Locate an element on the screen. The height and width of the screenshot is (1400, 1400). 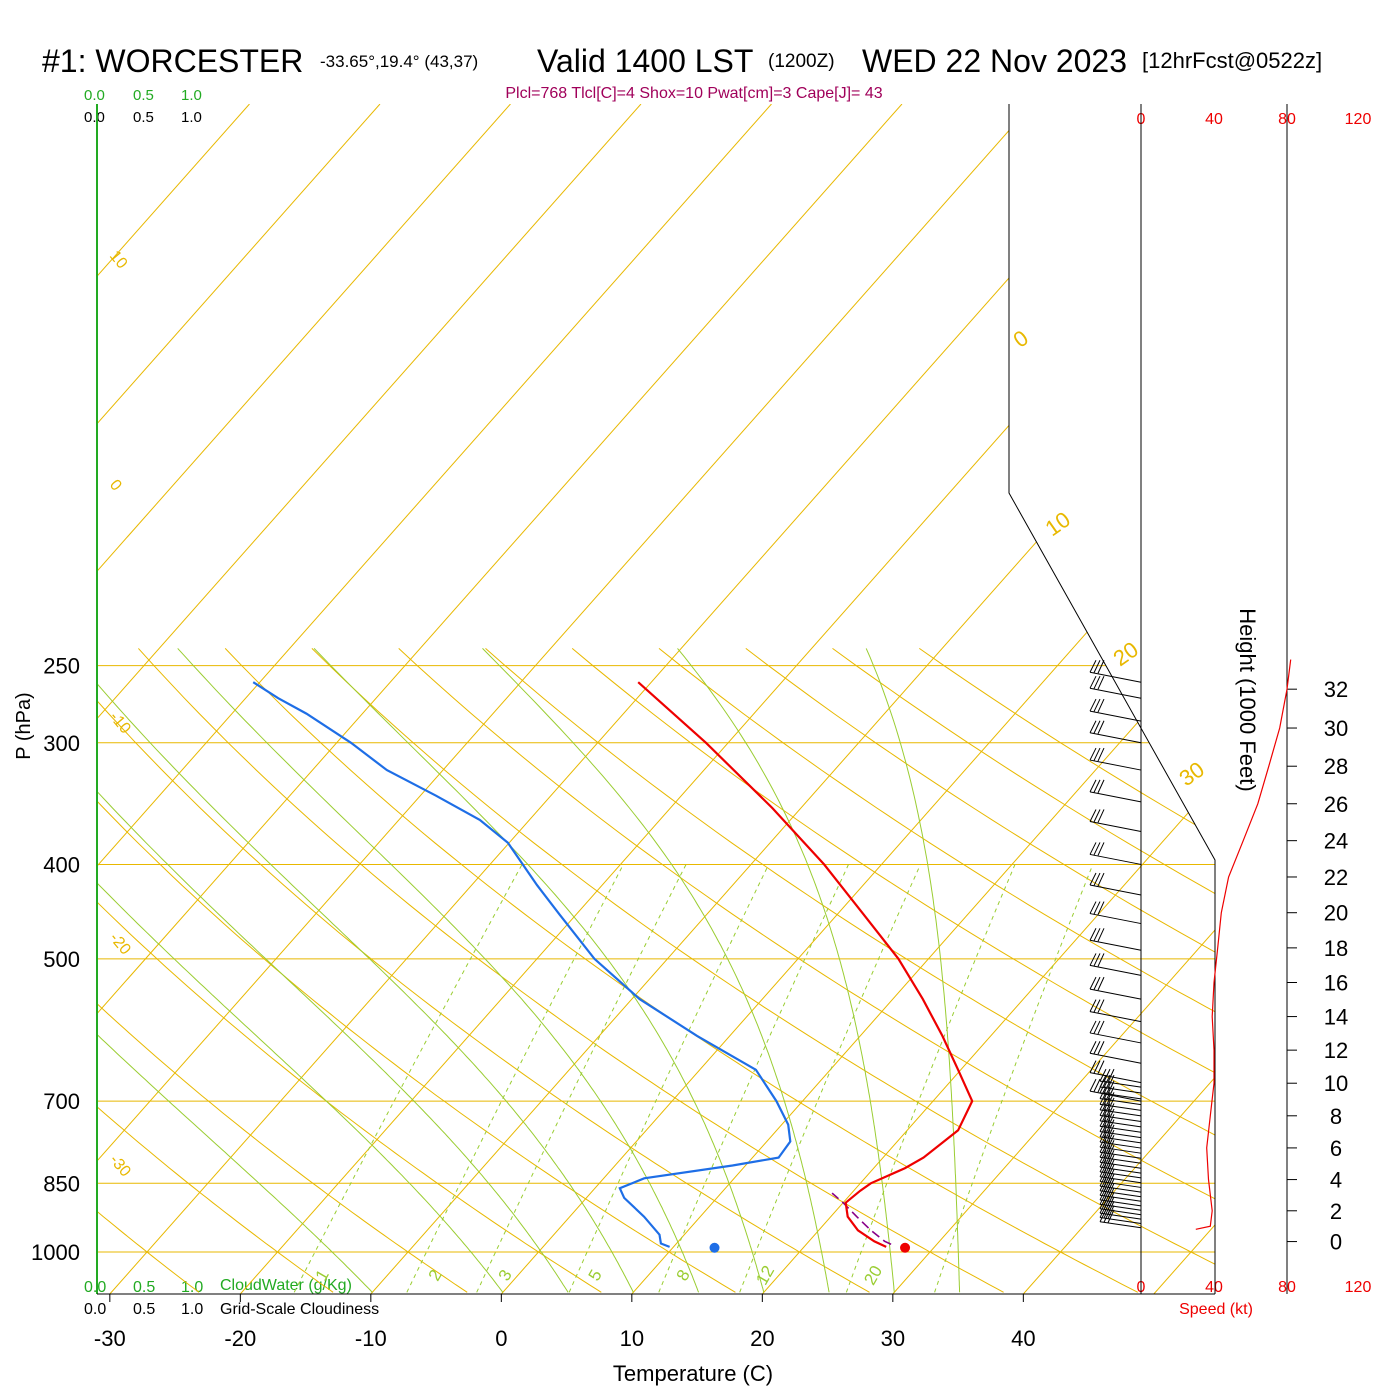
wind-speed-line is located at coordinates (1243, 944).